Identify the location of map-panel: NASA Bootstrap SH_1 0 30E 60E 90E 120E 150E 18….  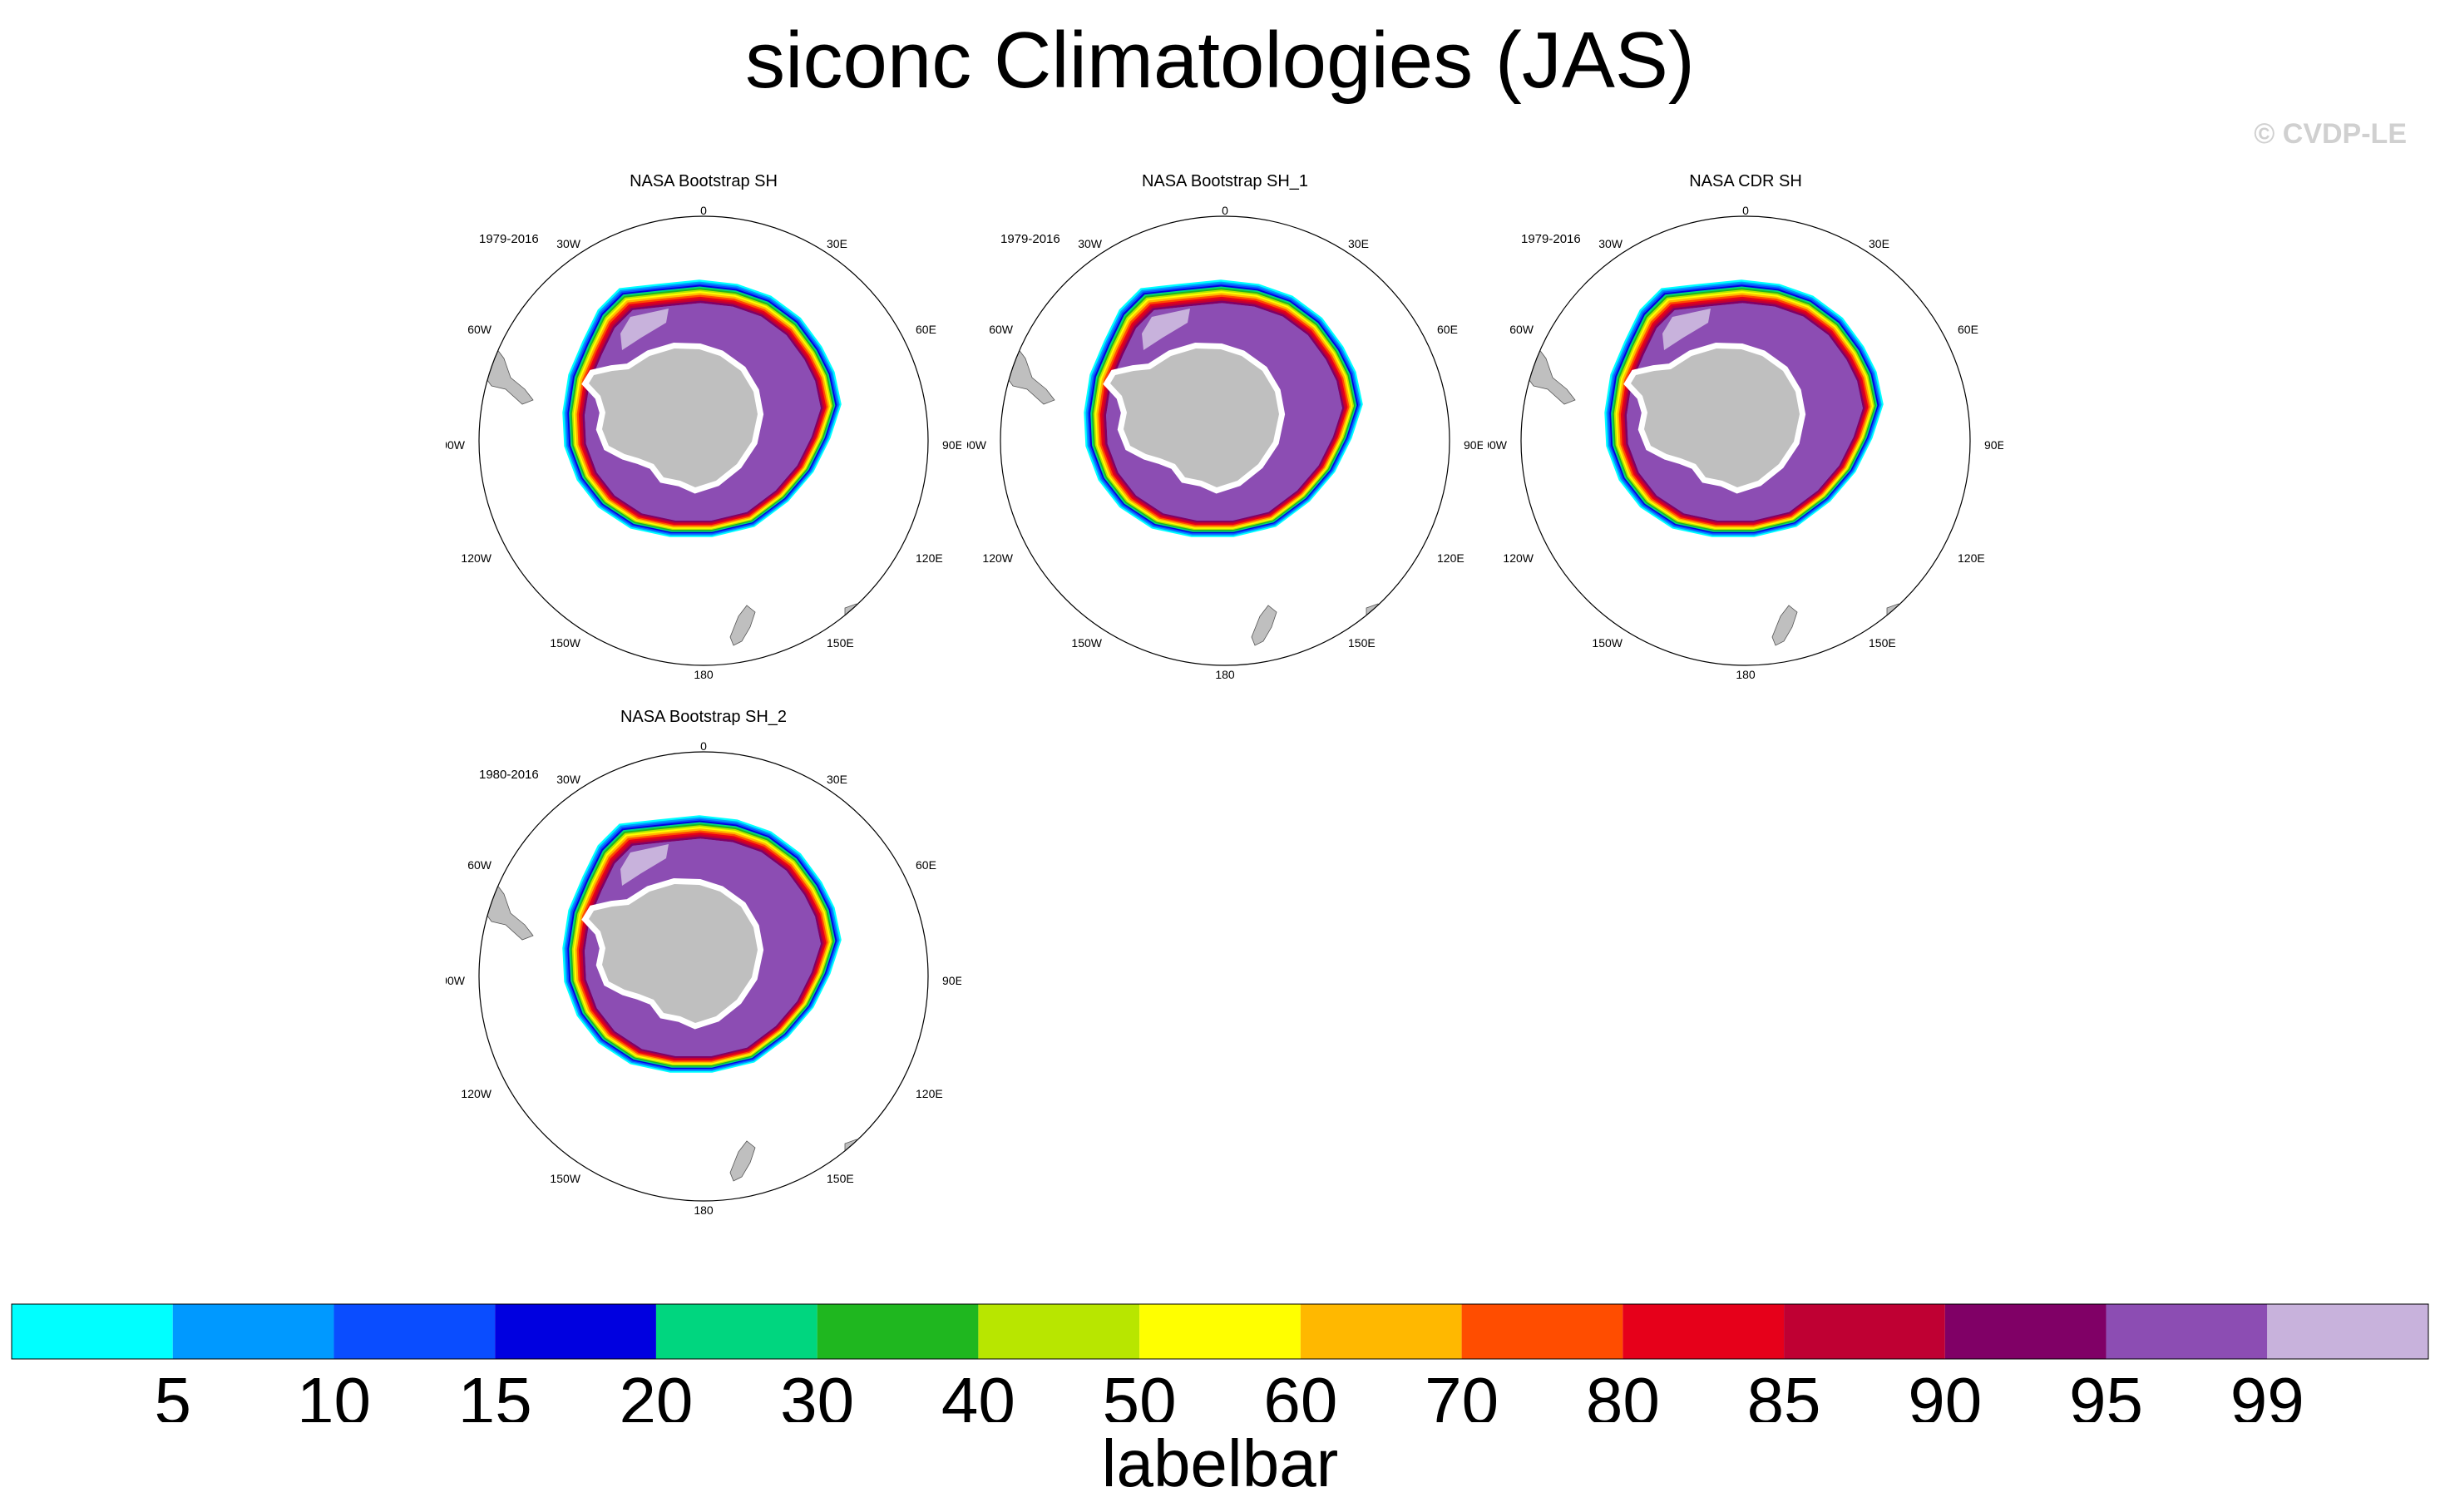
(1225, 437).